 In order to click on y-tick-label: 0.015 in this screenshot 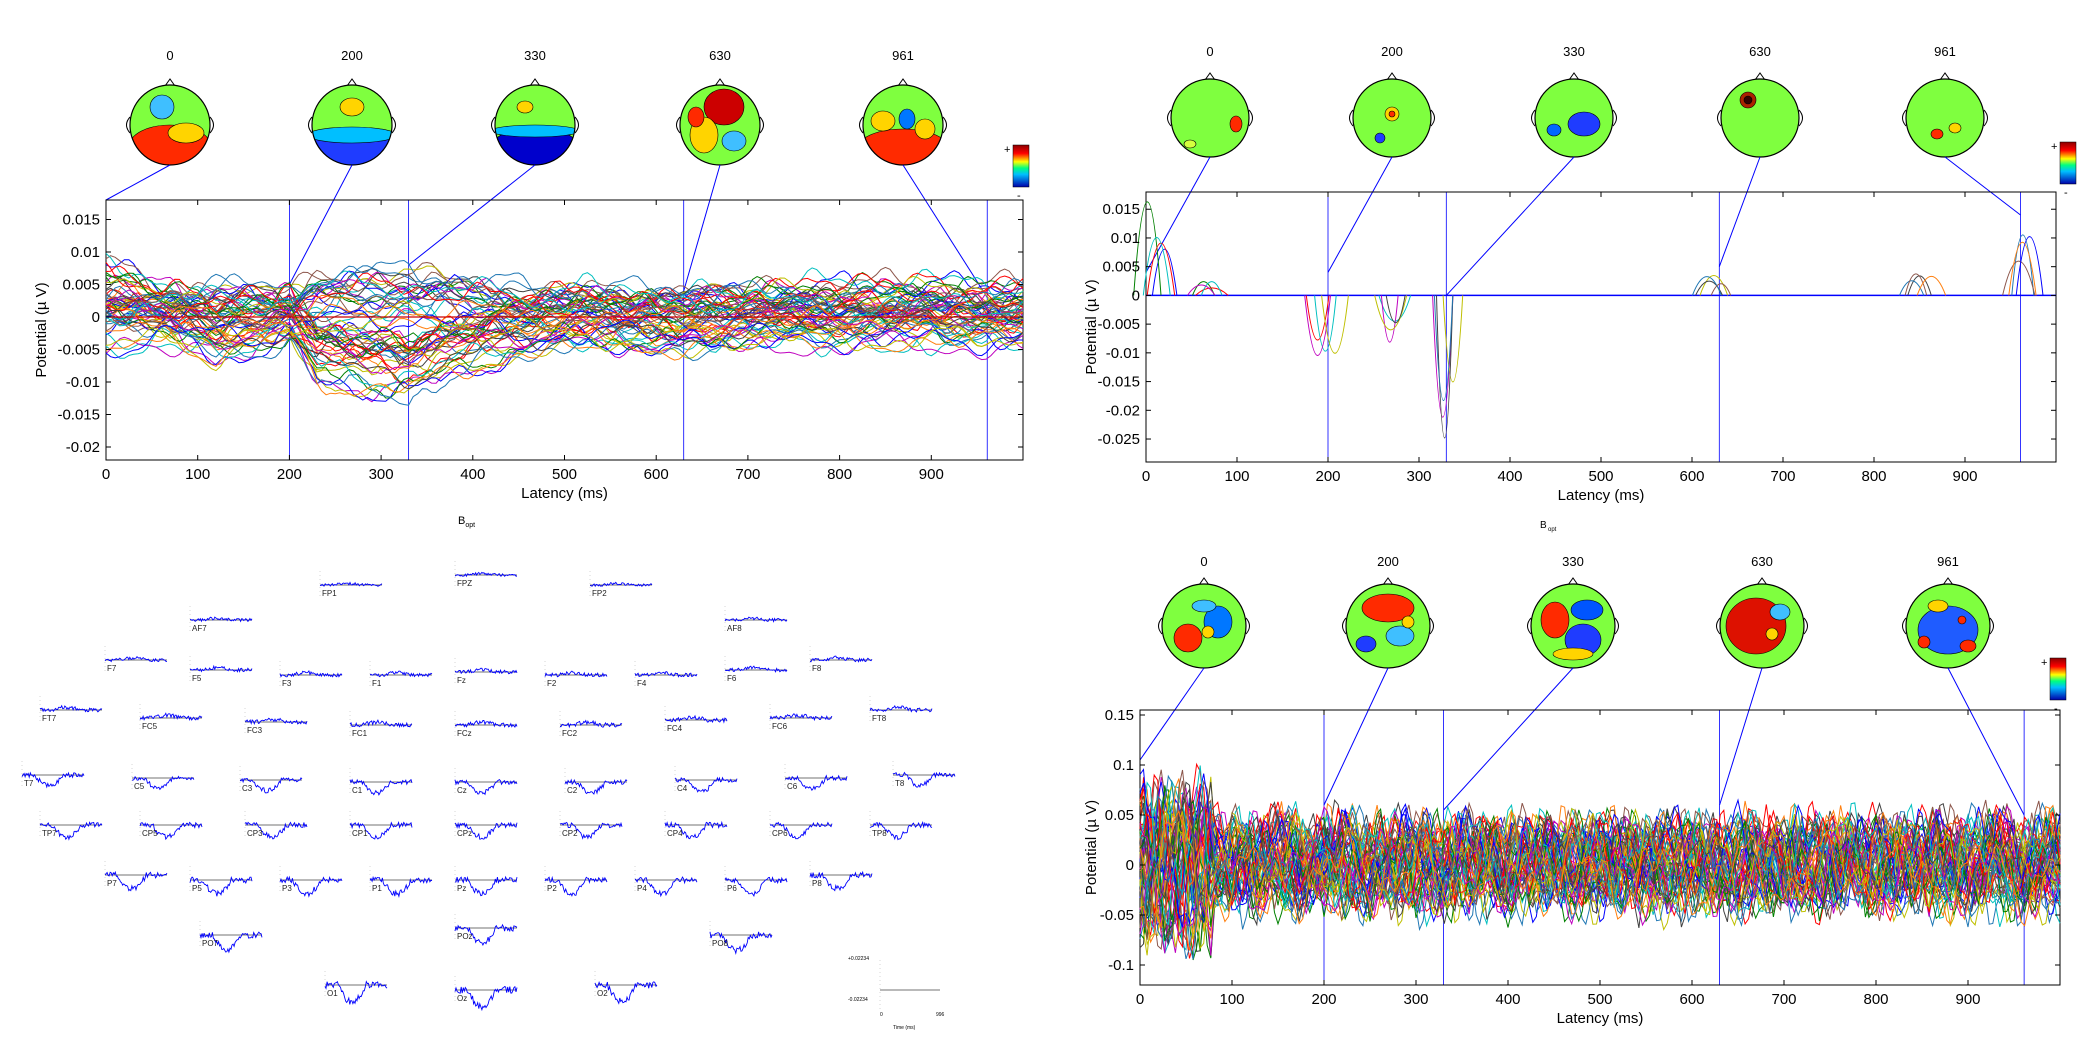, I will do `click(1121, 209)`.